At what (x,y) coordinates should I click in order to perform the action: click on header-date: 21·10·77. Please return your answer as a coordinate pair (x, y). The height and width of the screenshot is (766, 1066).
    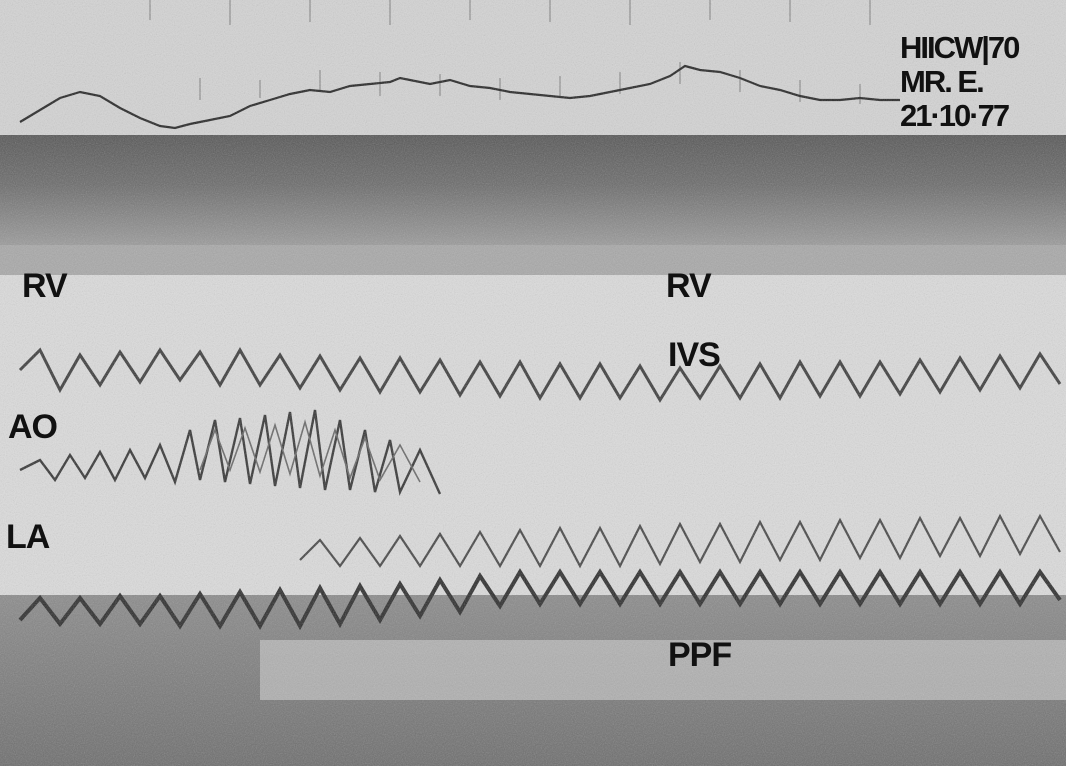
    Looking at the image, I should click on (955, 115).